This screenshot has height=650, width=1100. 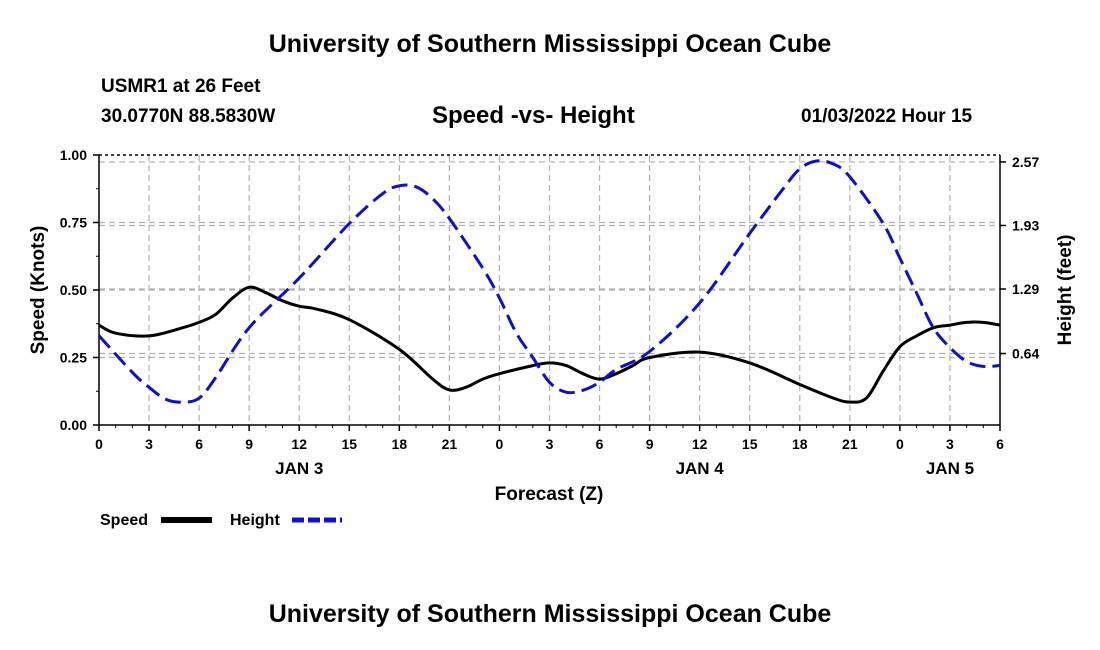 What do you see at coordinates (188, 116) in the screenshot?
I see `coordinates-label: 30.0770N 88.5830W` at bounding box center [188, 116].